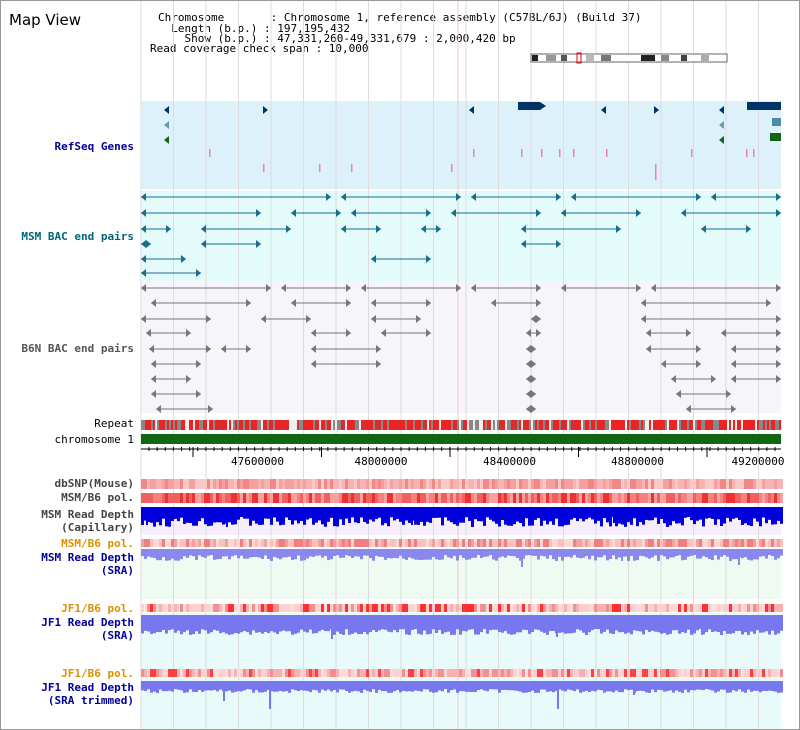 This screenshot has height=730, width=800. Describe the element at coordinates (607, 153) in the screenshot. I see `pink-mark` at that location.